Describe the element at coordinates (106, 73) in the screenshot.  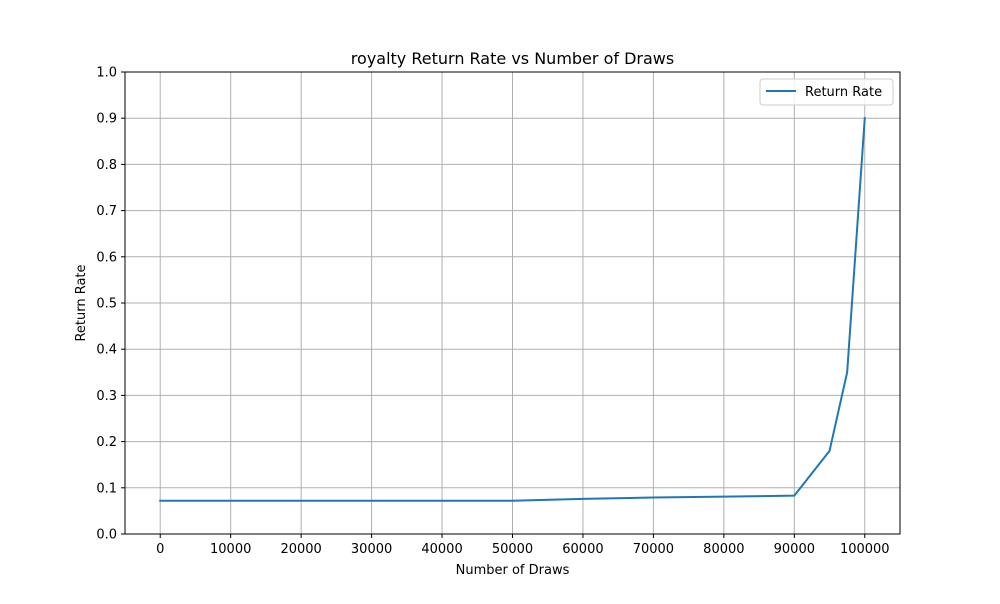
I see `y-tick-label: 1.0` at that location.